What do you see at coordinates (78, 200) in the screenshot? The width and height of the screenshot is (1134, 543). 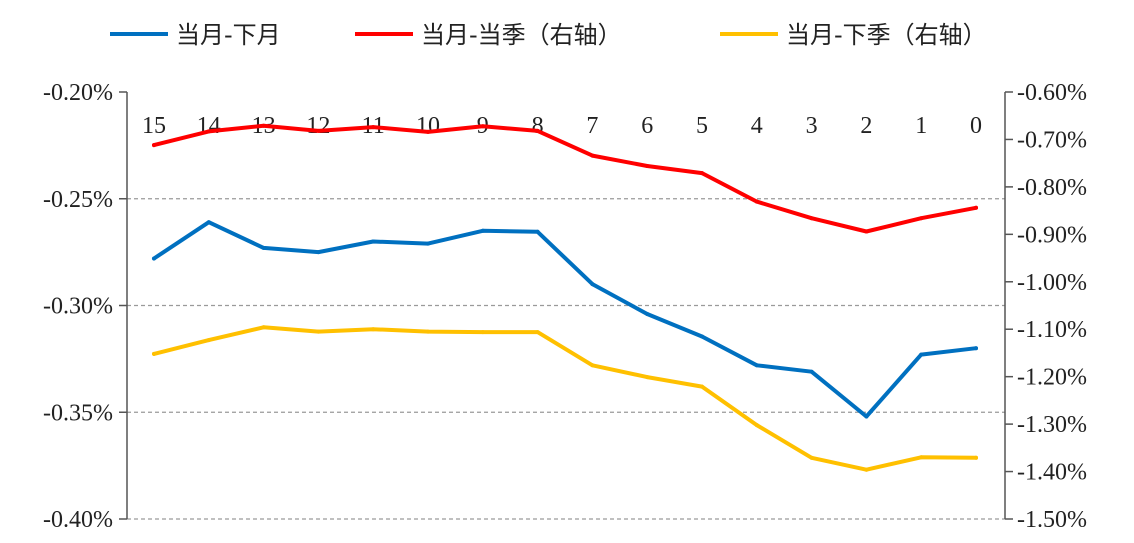 I see `left-tick-label: -0.25%` at bounding box center [78, 200].